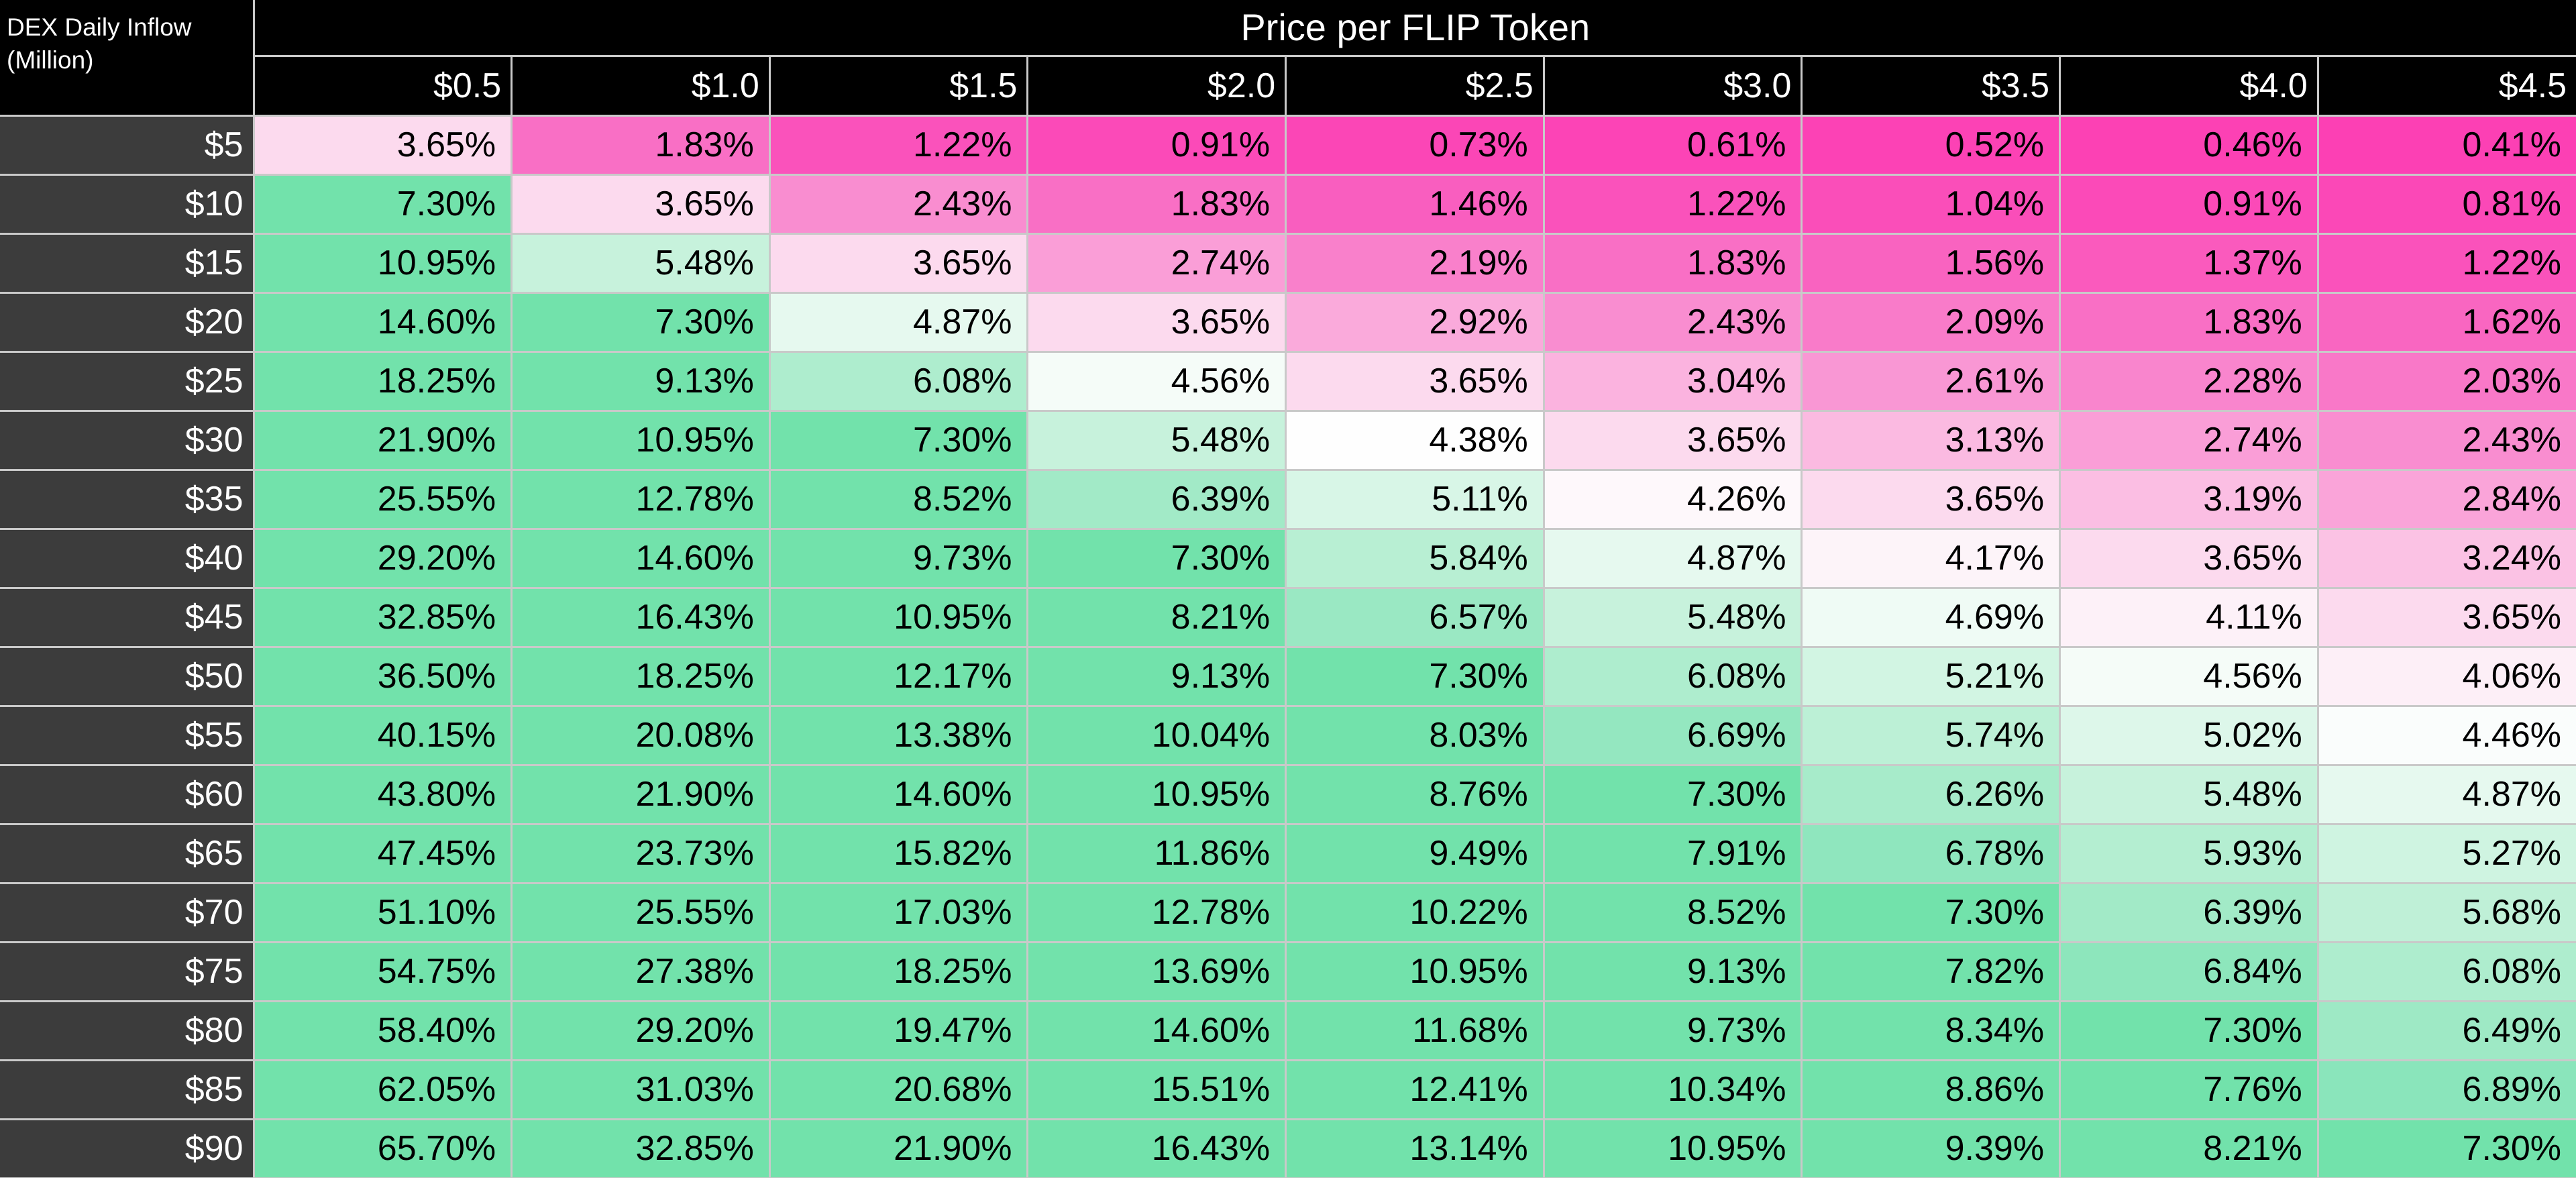 Image resolution: width=2576 pixels, height=1178 pixels. I want to click on heatmap-cell: 5.27%, so click(2446, 853).